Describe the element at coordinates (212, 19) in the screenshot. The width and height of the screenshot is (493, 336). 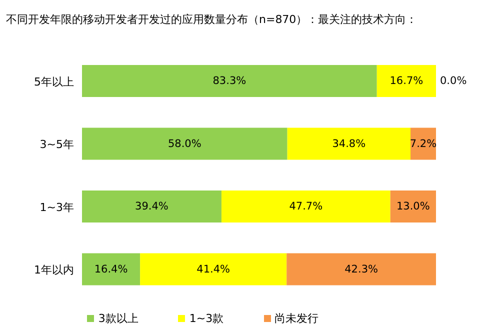
I see `chart-title: 不同开发年限的移动开发者开发过的应用数量分布（n=870）：最关注的技术方向：` at that location.